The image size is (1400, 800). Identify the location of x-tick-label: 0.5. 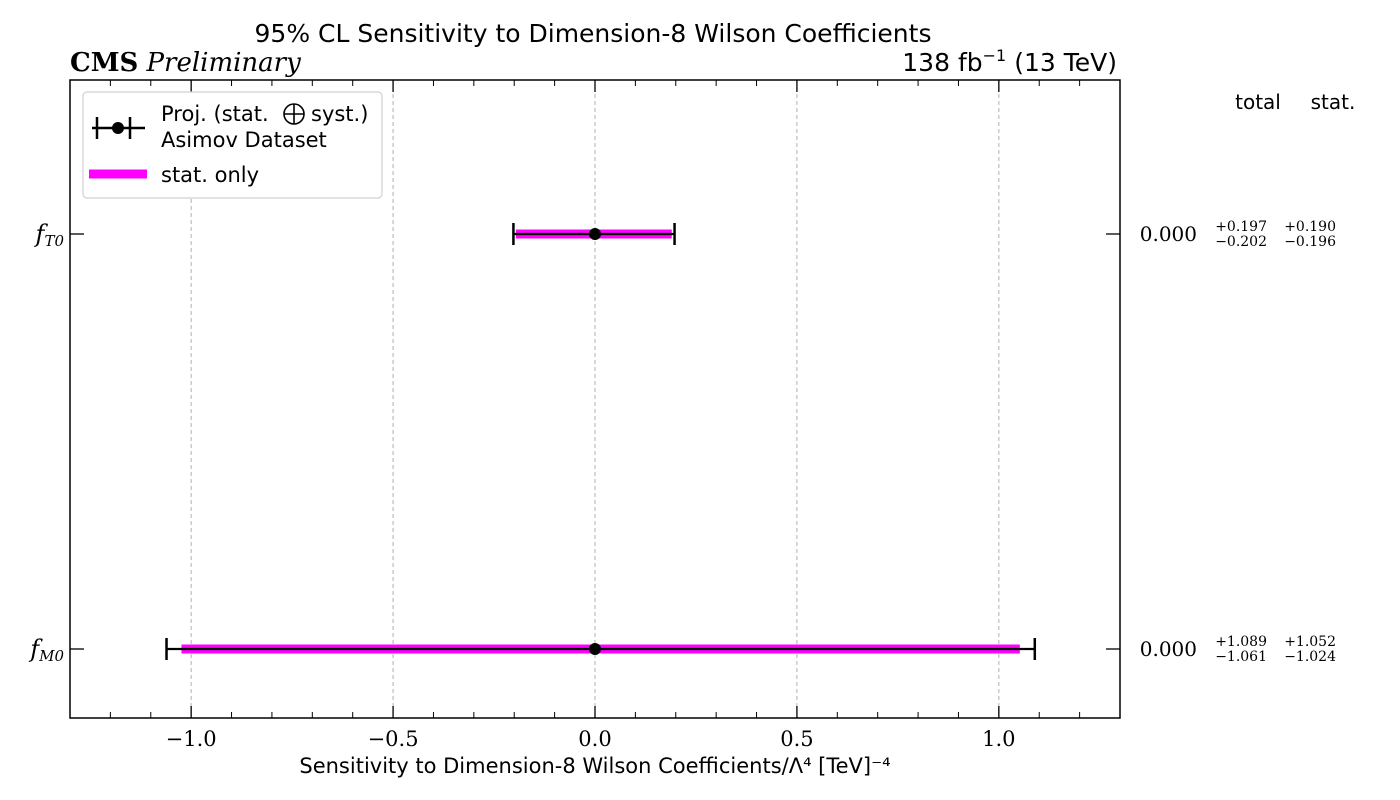
(796, 739).